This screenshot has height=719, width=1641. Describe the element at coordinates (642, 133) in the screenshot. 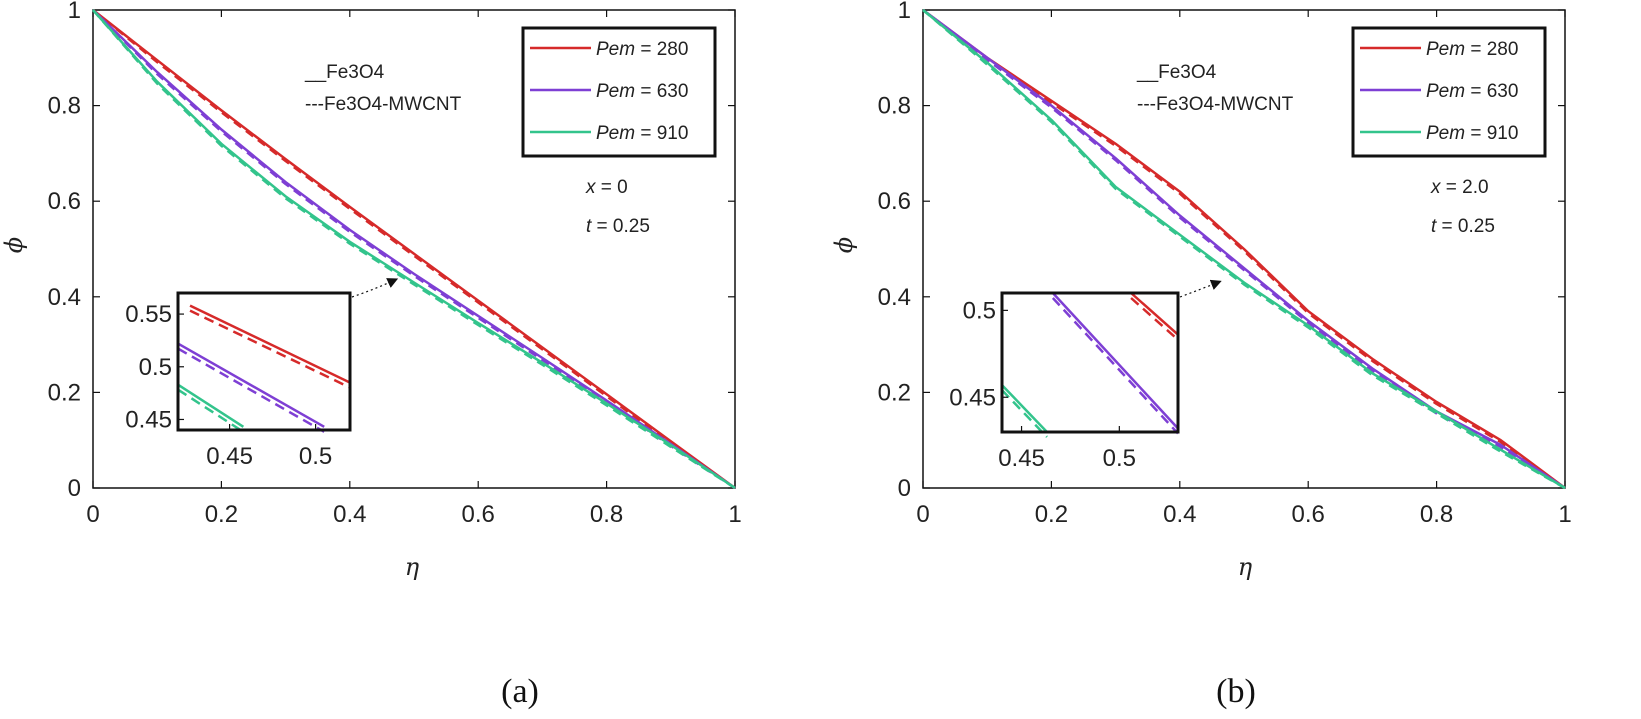

I see `panel-a-legend-entry-910: Pem = 910` at that location.